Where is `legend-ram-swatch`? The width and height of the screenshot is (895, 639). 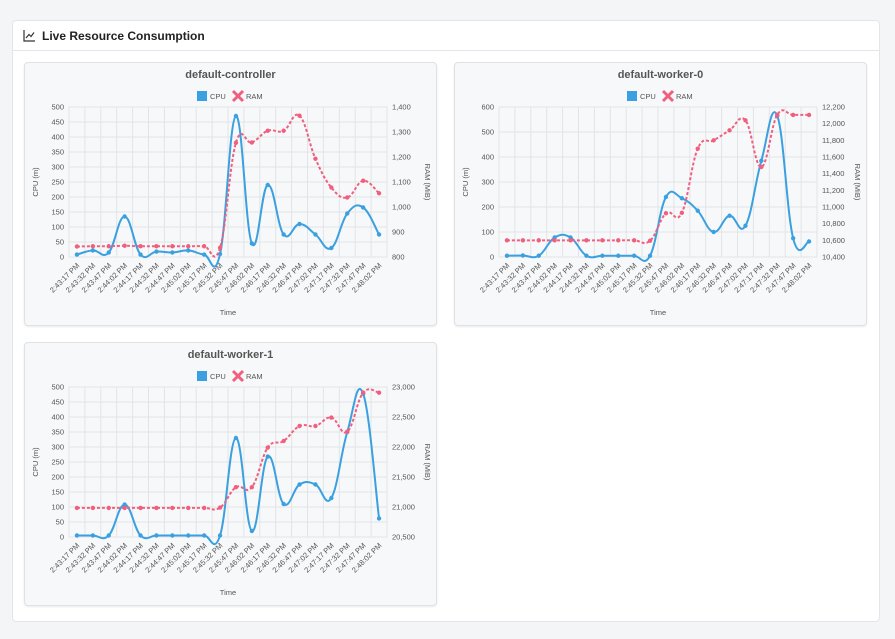
legend-ram-swatch is located at coordinates (238, 96).